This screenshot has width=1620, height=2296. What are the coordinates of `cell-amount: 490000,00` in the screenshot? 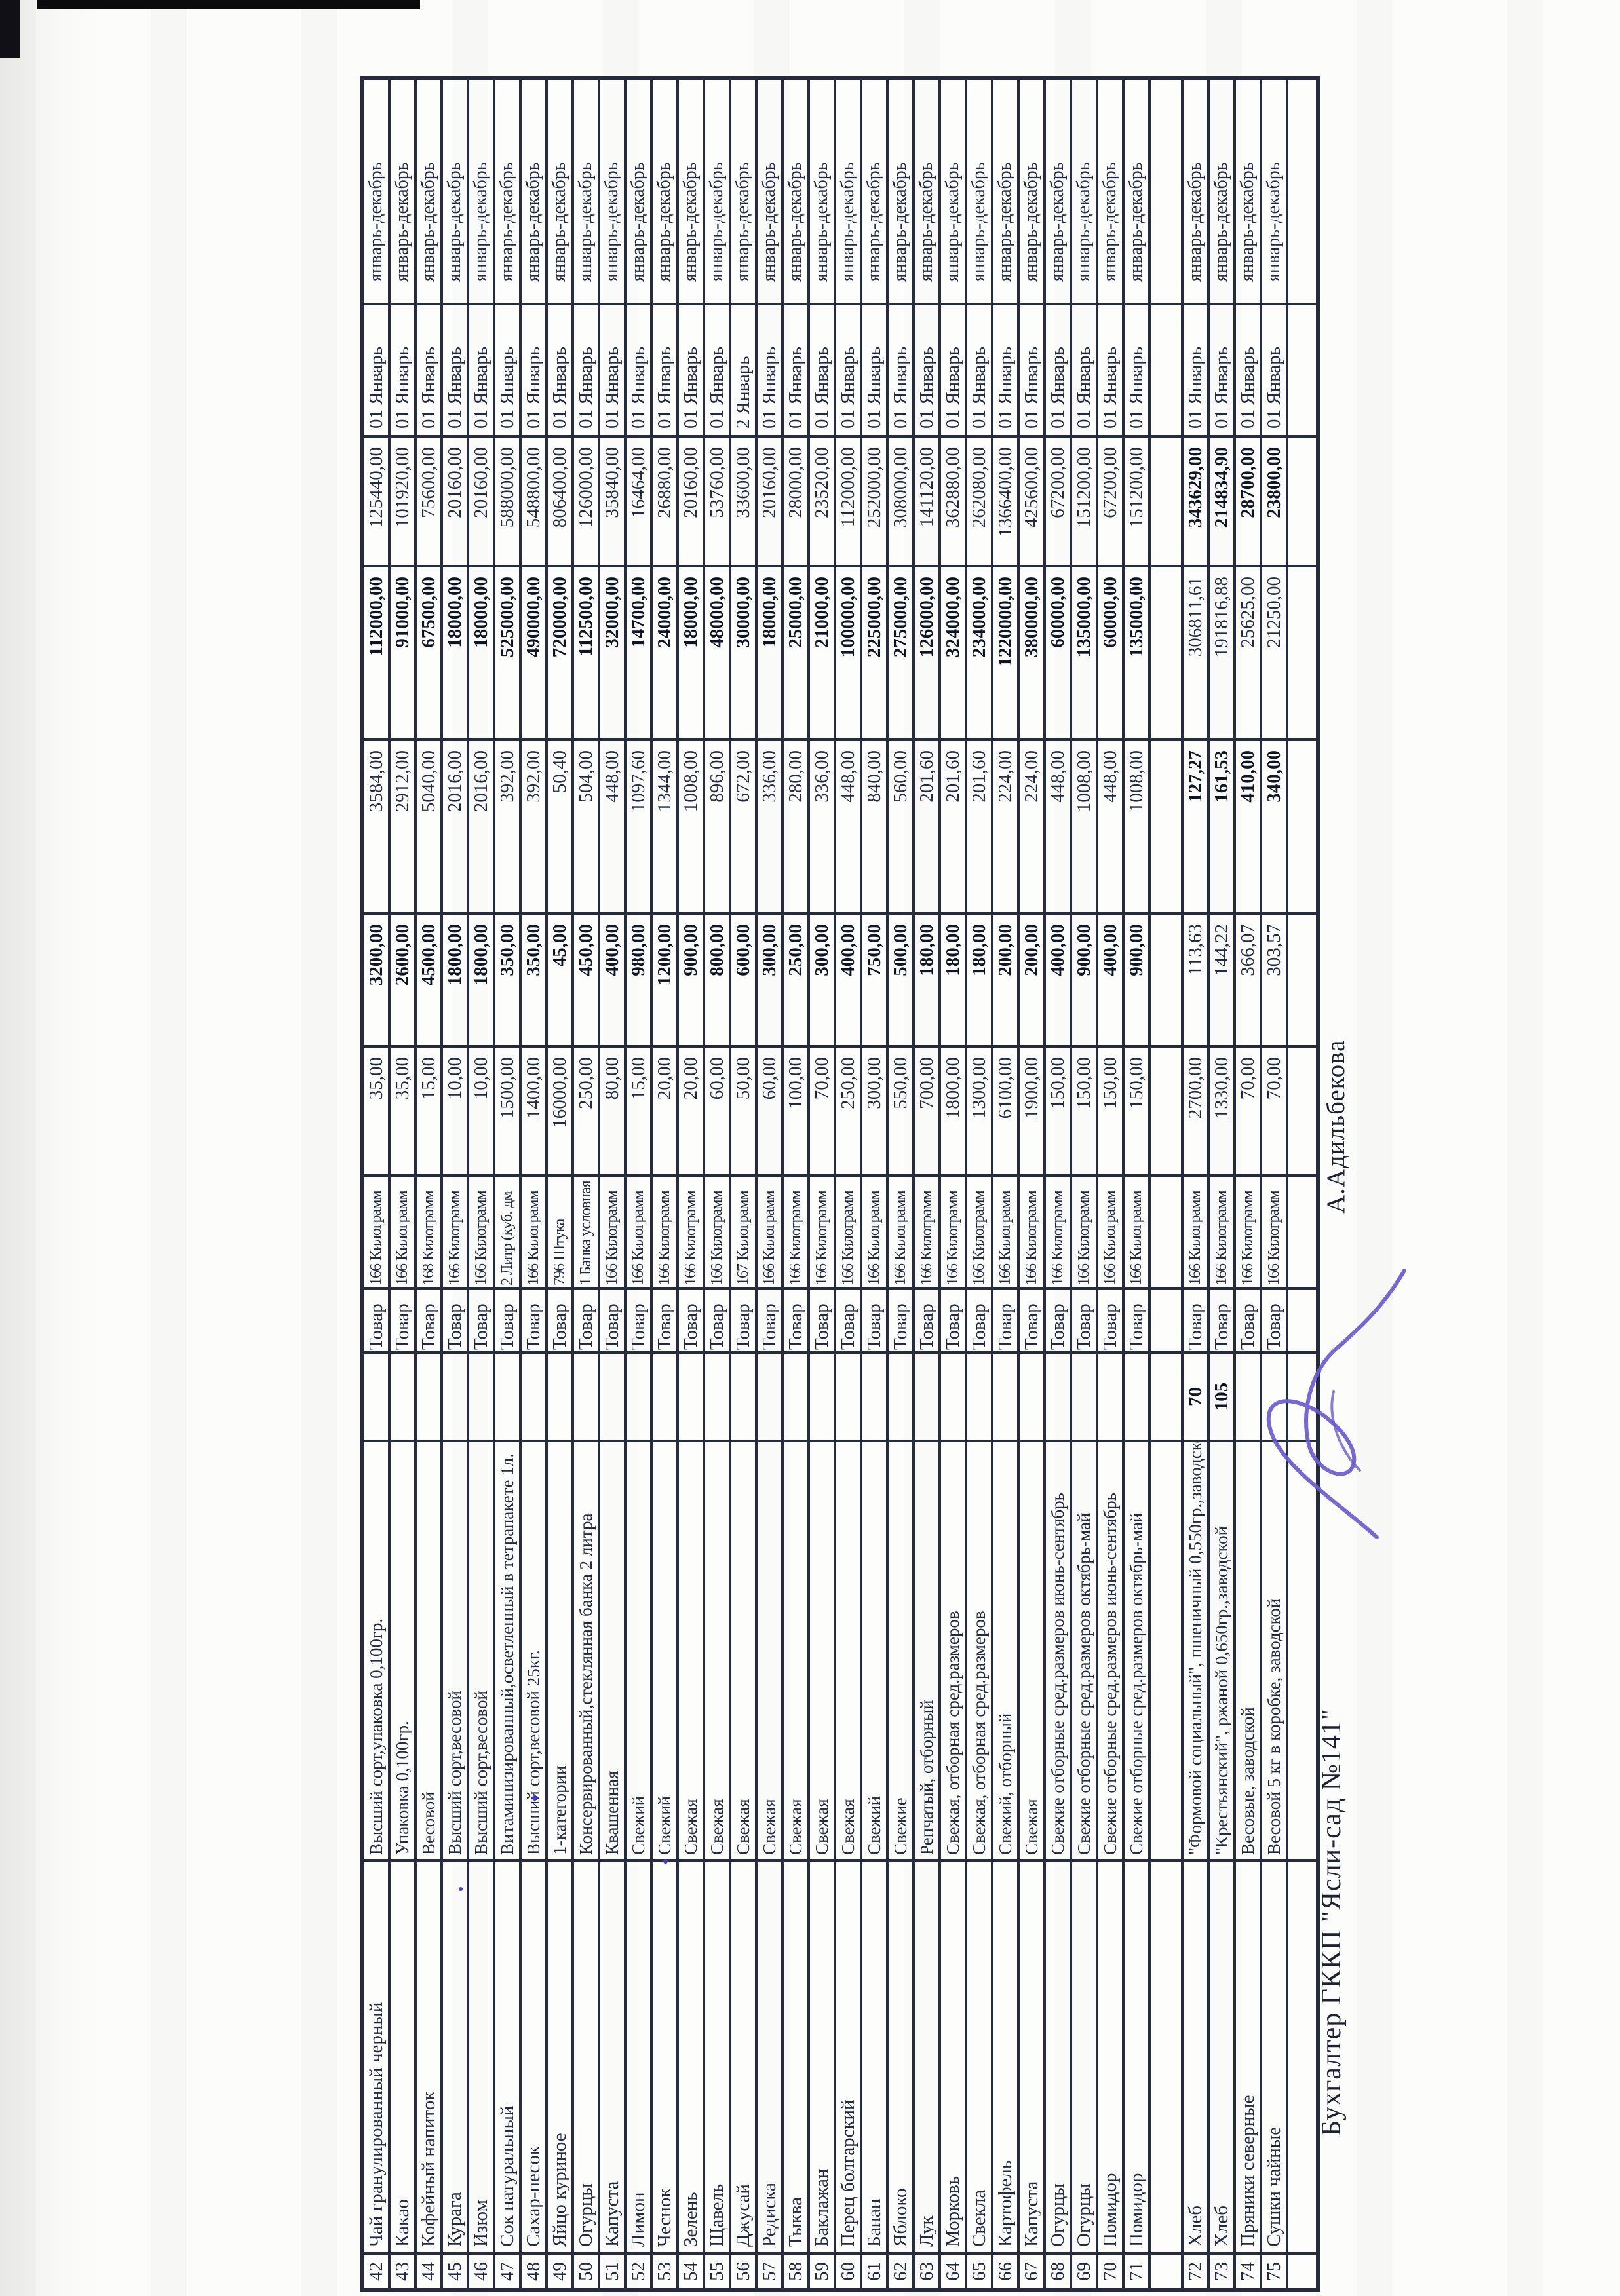 It's located at (533, 651).